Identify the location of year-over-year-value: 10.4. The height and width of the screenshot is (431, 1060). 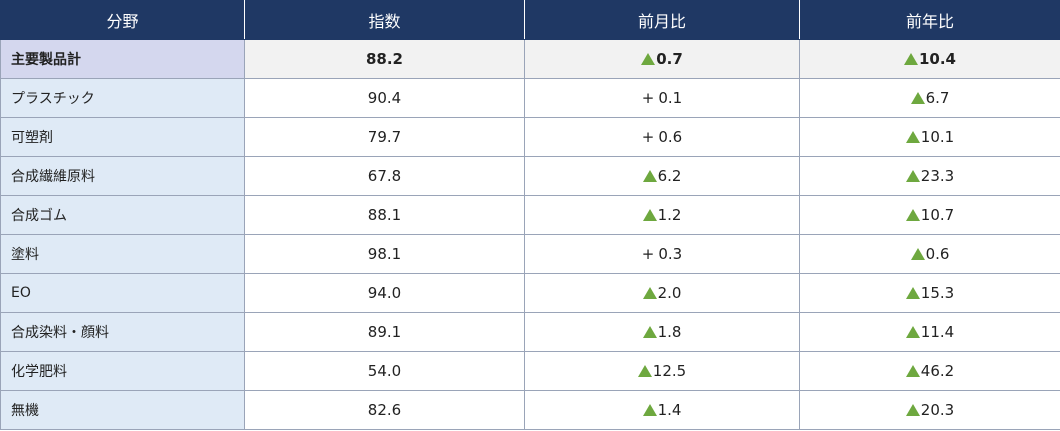
(929, 59).